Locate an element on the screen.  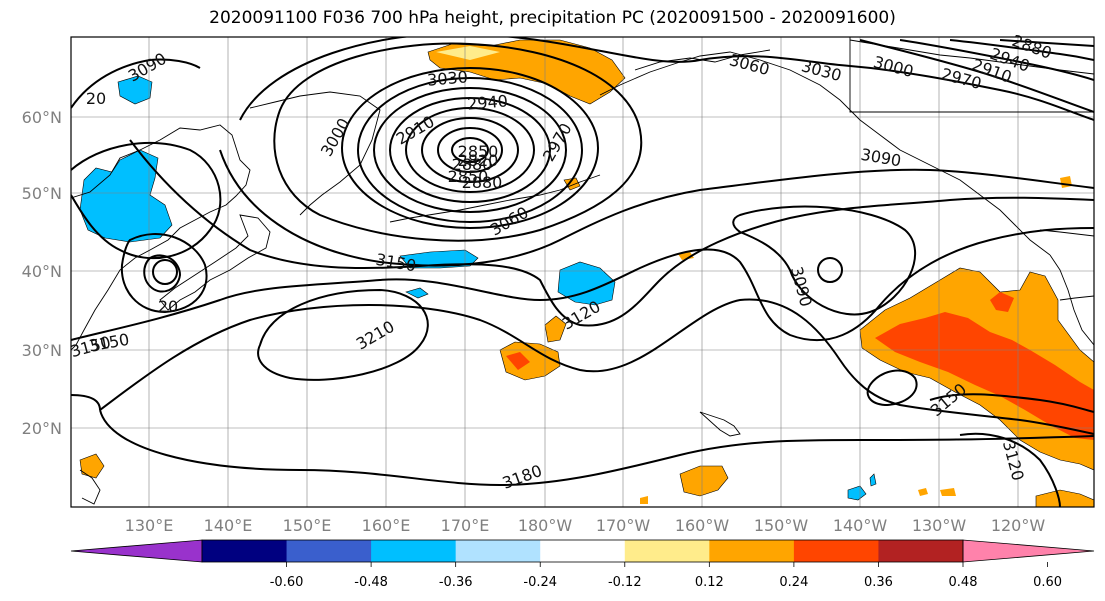
colorbar-tick-label: -0.48 is located at coordinates (371, 582).